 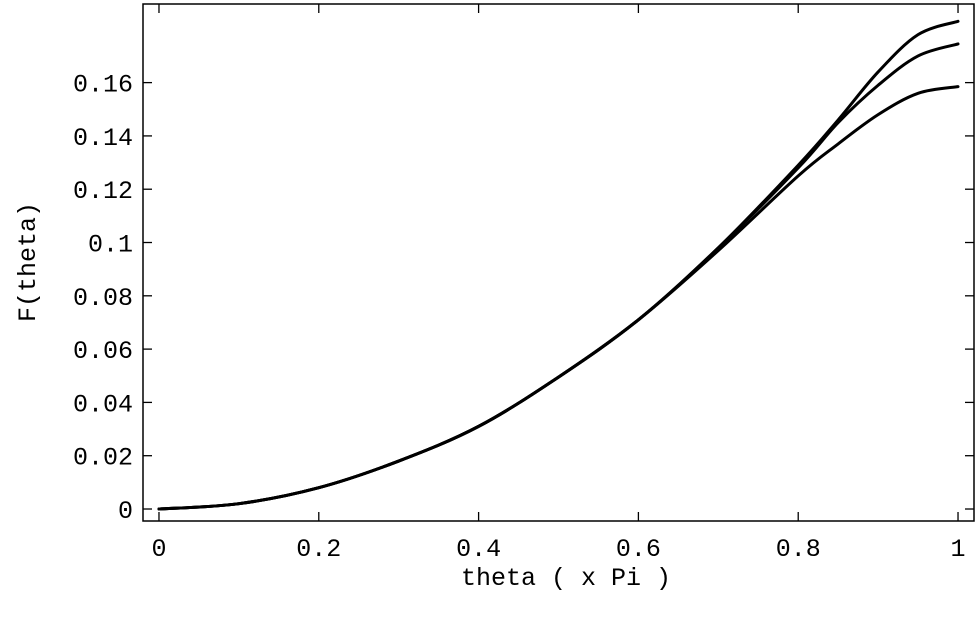 What do you see at coordinates (798, 549) in the screenshot?
I see `x-tick-label: 0.8` at bounding box center [798, 549].